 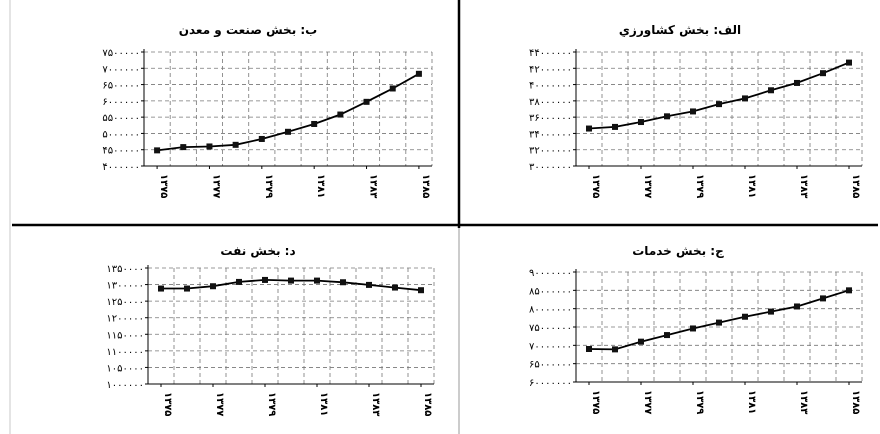 I want to click on y-tick-label-d-2: ۱۱۰۰۰۰۰, so click(x=125, y=352).